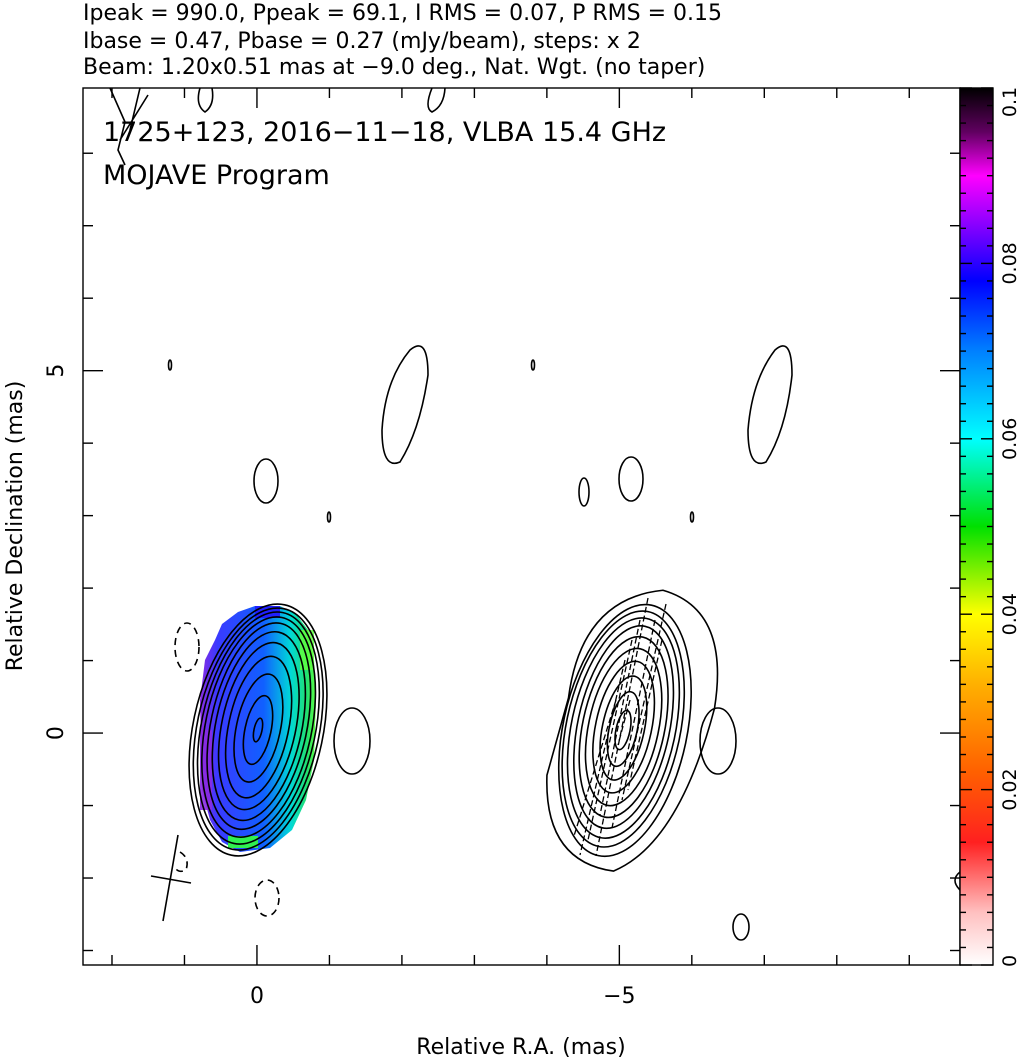  What do you see at coordinates (976, 526) in the screenshot?
I see `colorbar-ticks` at bounding box center [976, 526].